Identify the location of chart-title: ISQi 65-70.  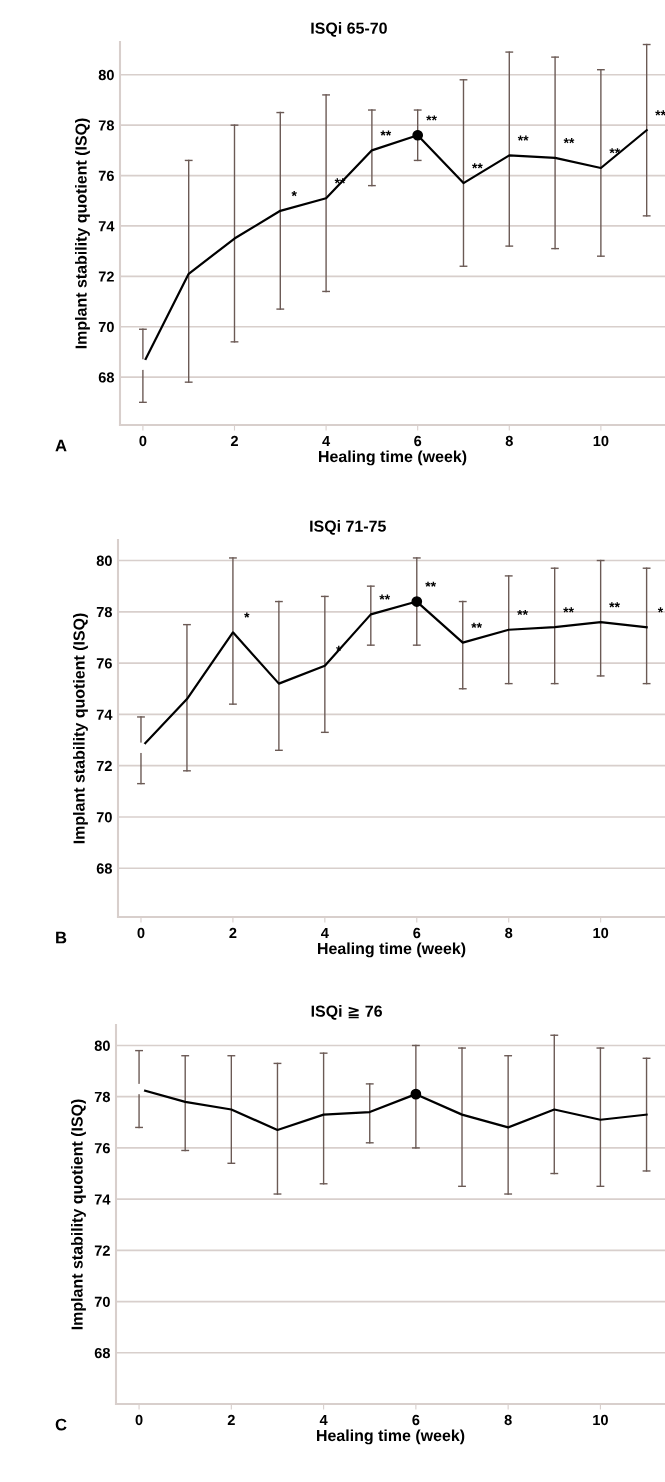
(349, 29).